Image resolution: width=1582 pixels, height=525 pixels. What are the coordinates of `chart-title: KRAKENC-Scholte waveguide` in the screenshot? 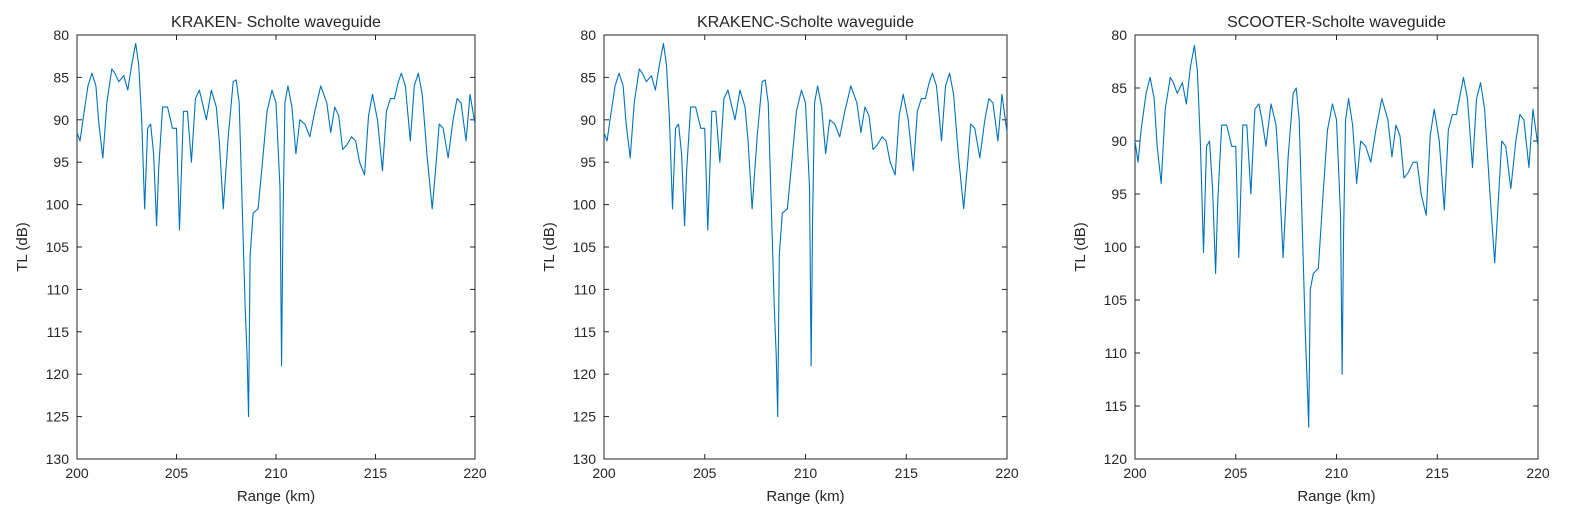 It's located at (805, 22).